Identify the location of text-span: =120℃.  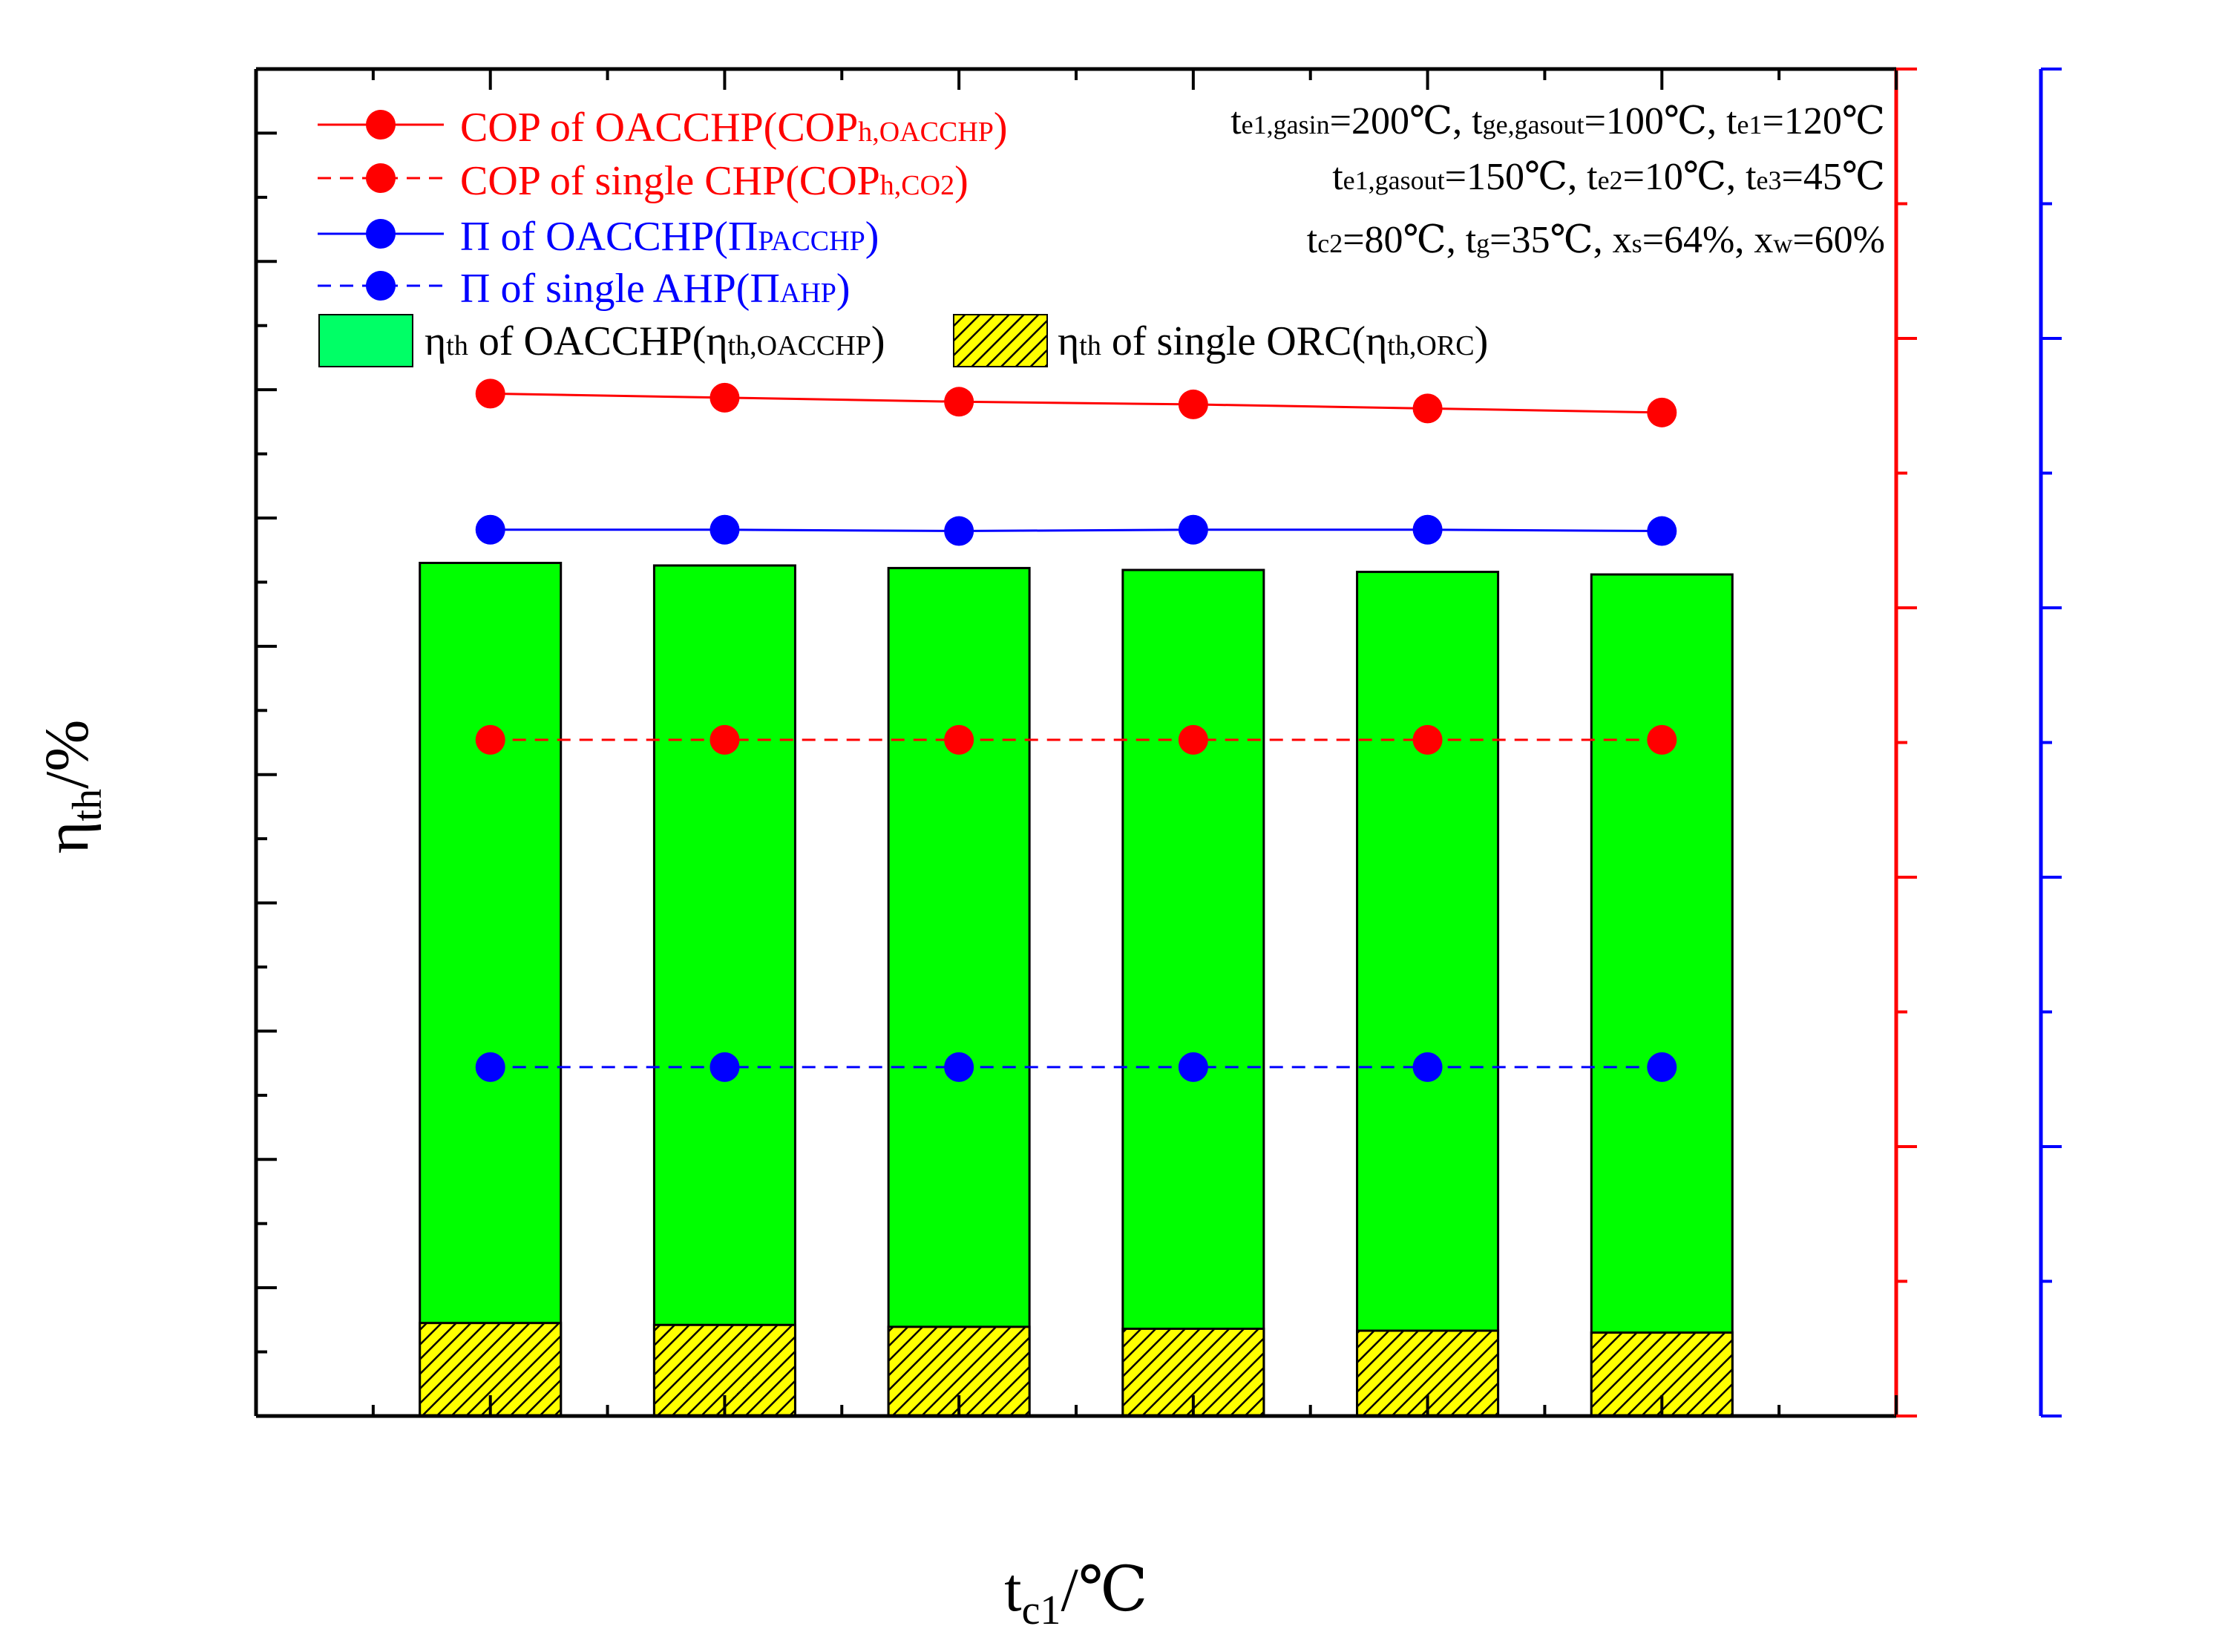
(1824, 121).